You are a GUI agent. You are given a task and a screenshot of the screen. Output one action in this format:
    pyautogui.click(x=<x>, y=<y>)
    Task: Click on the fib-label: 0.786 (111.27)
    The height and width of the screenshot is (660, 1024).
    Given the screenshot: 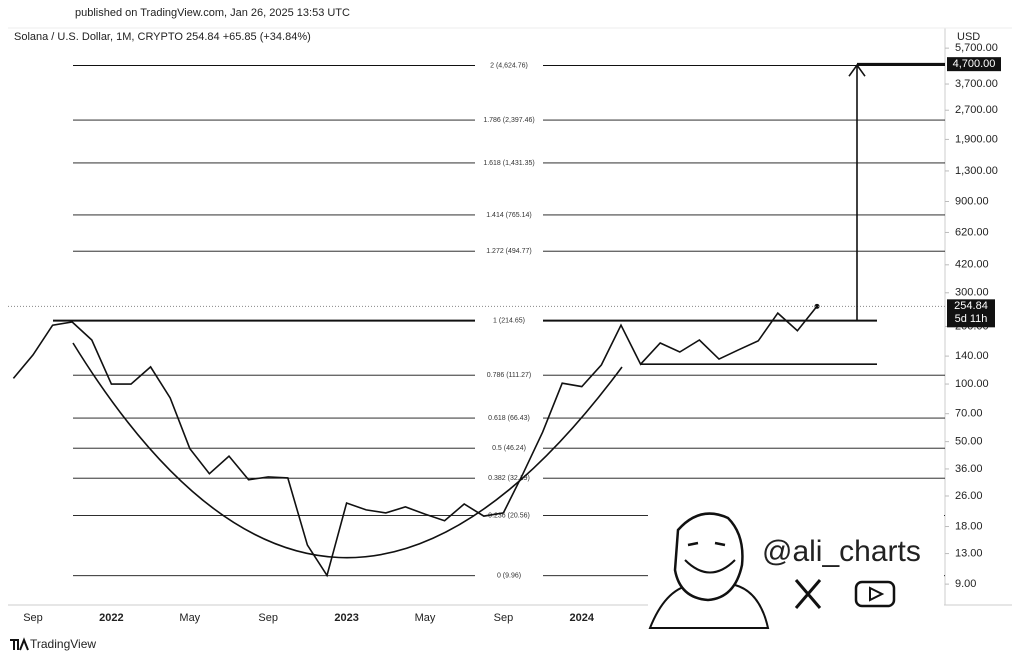 What is the action you would take?
    pyautogui.click(x=509, y=375)
    